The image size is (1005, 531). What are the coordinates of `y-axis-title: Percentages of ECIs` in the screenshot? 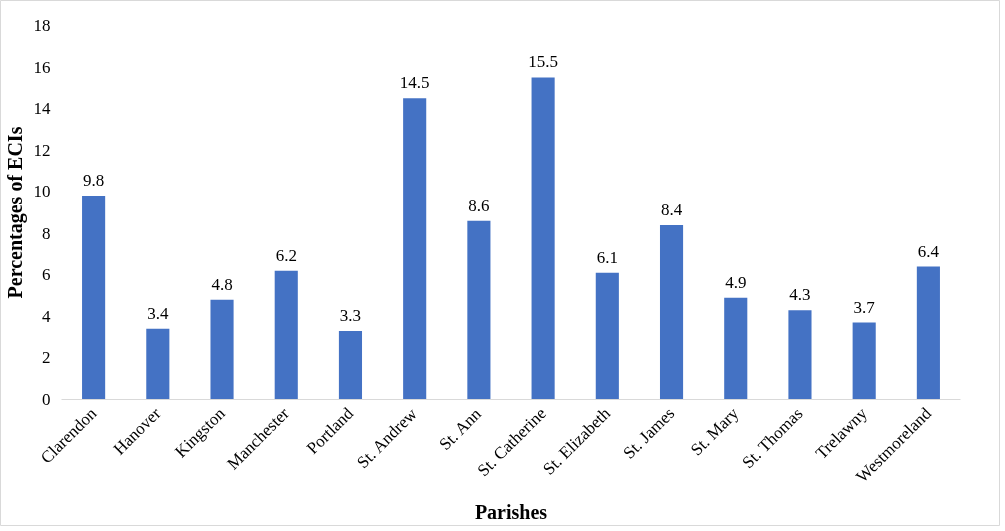 It's located at (15, 212).